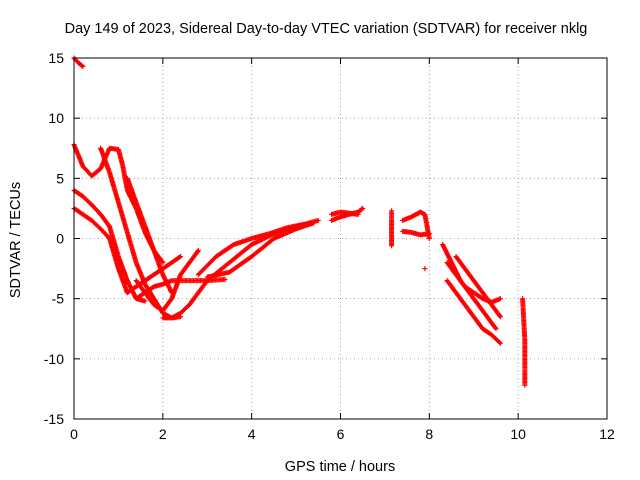 This screenshot has height=480, width=640. What do you see at coordinates (518, 434) in the screenshot?
I see `x-tick-label: 10` at bounding box center [518, 434].